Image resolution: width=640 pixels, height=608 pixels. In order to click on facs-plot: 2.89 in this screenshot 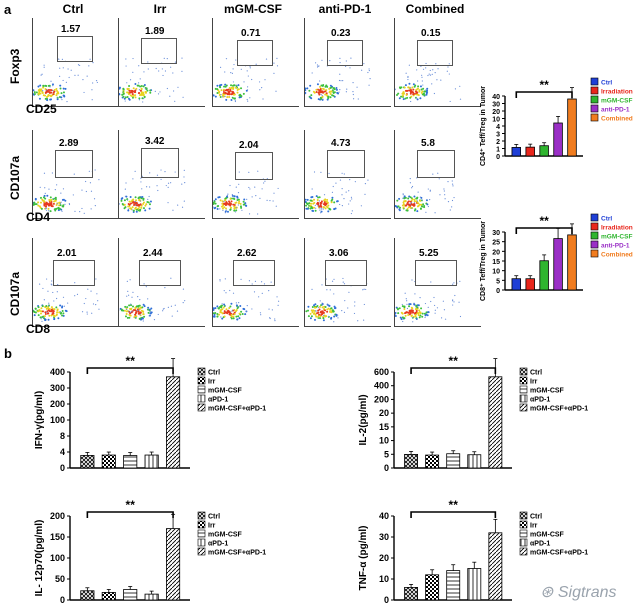, I will do `click(75, 174)`.